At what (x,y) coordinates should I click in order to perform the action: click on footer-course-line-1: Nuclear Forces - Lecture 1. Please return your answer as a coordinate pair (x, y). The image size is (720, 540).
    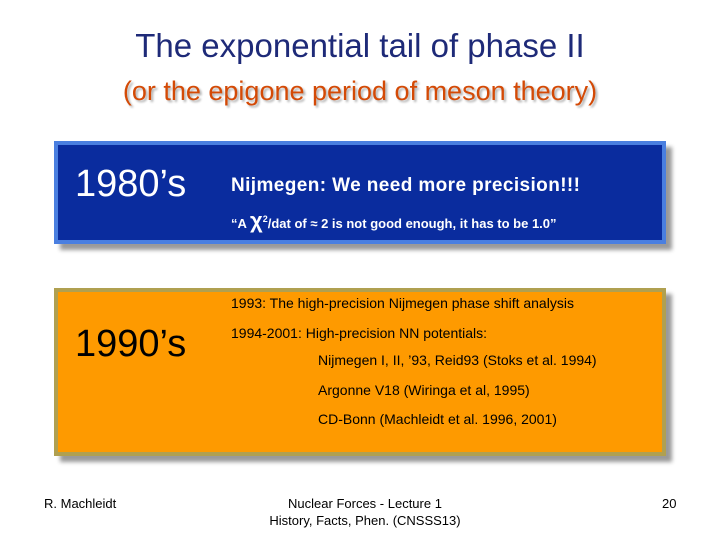
    Looking at the image, I should click on (365, 503).